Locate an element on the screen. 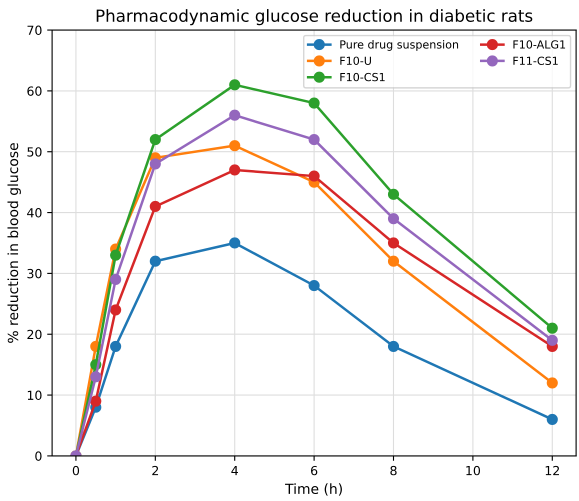  y-tick-label: 40 is located at coordinates (34, 213).